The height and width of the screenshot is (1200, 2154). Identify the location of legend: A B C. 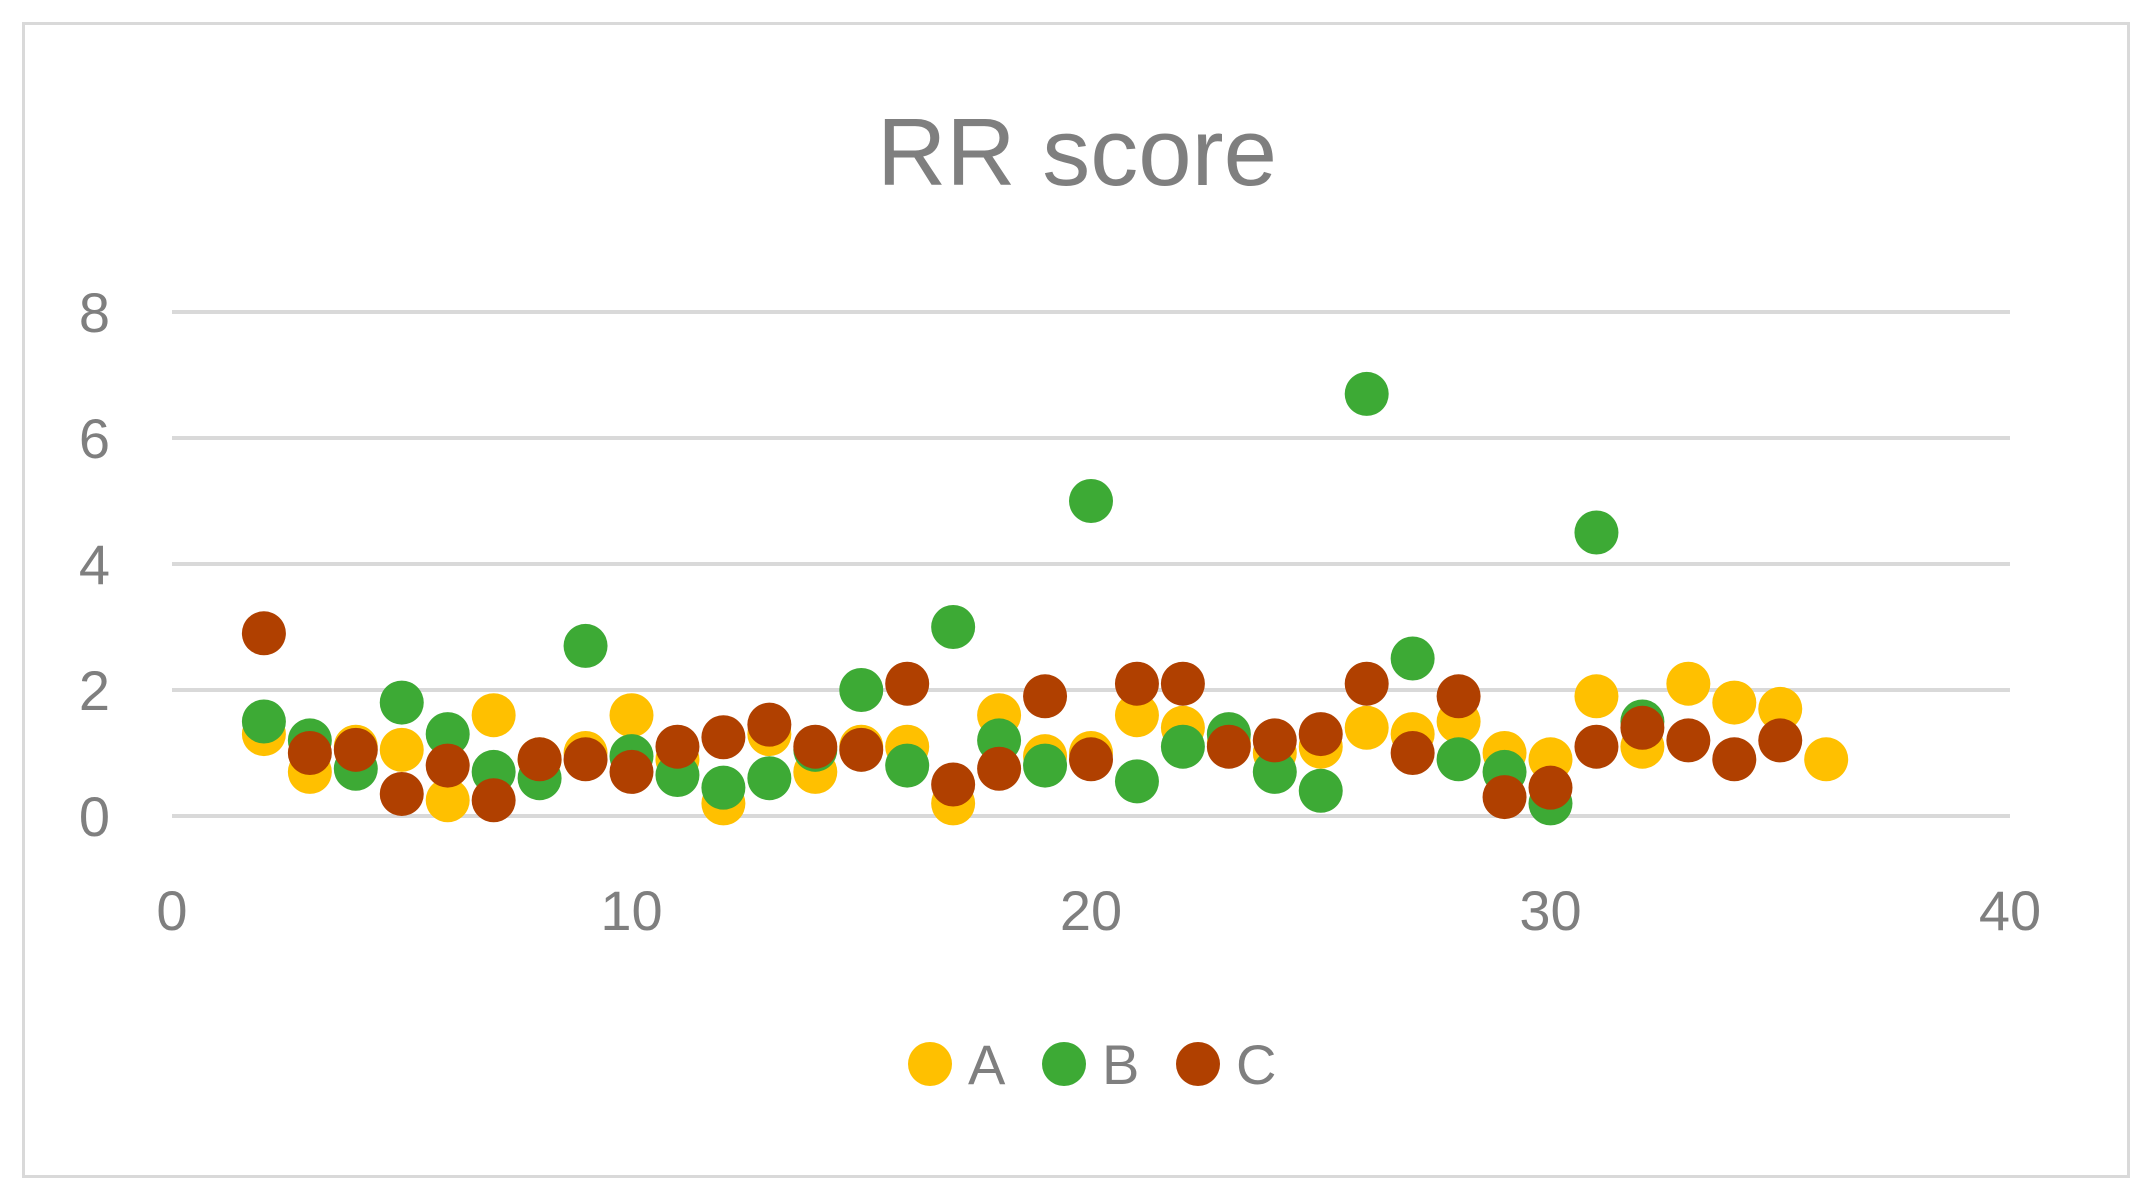
(1092, 1064).